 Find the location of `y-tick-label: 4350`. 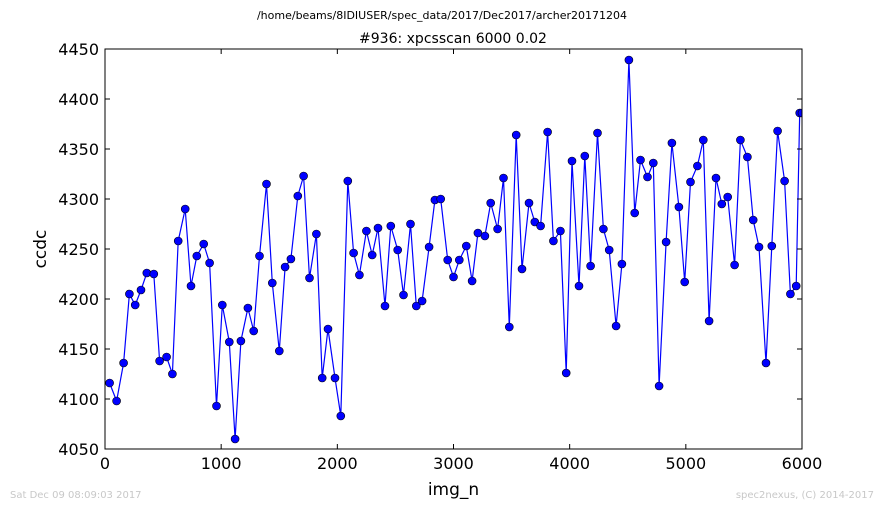

y-tick-label: 4350 is located at coordinates (78, 149).